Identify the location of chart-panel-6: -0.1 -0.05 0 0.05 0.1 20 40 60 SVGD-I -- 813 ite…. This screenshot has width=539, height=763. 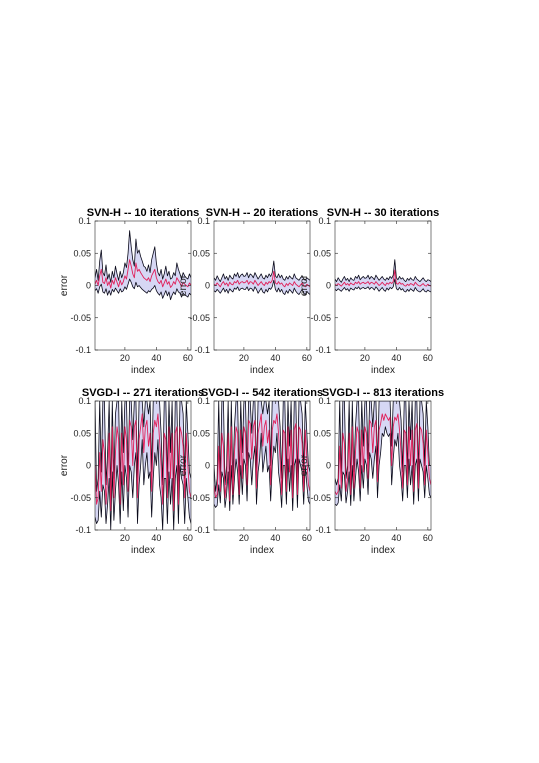
(371, 471).